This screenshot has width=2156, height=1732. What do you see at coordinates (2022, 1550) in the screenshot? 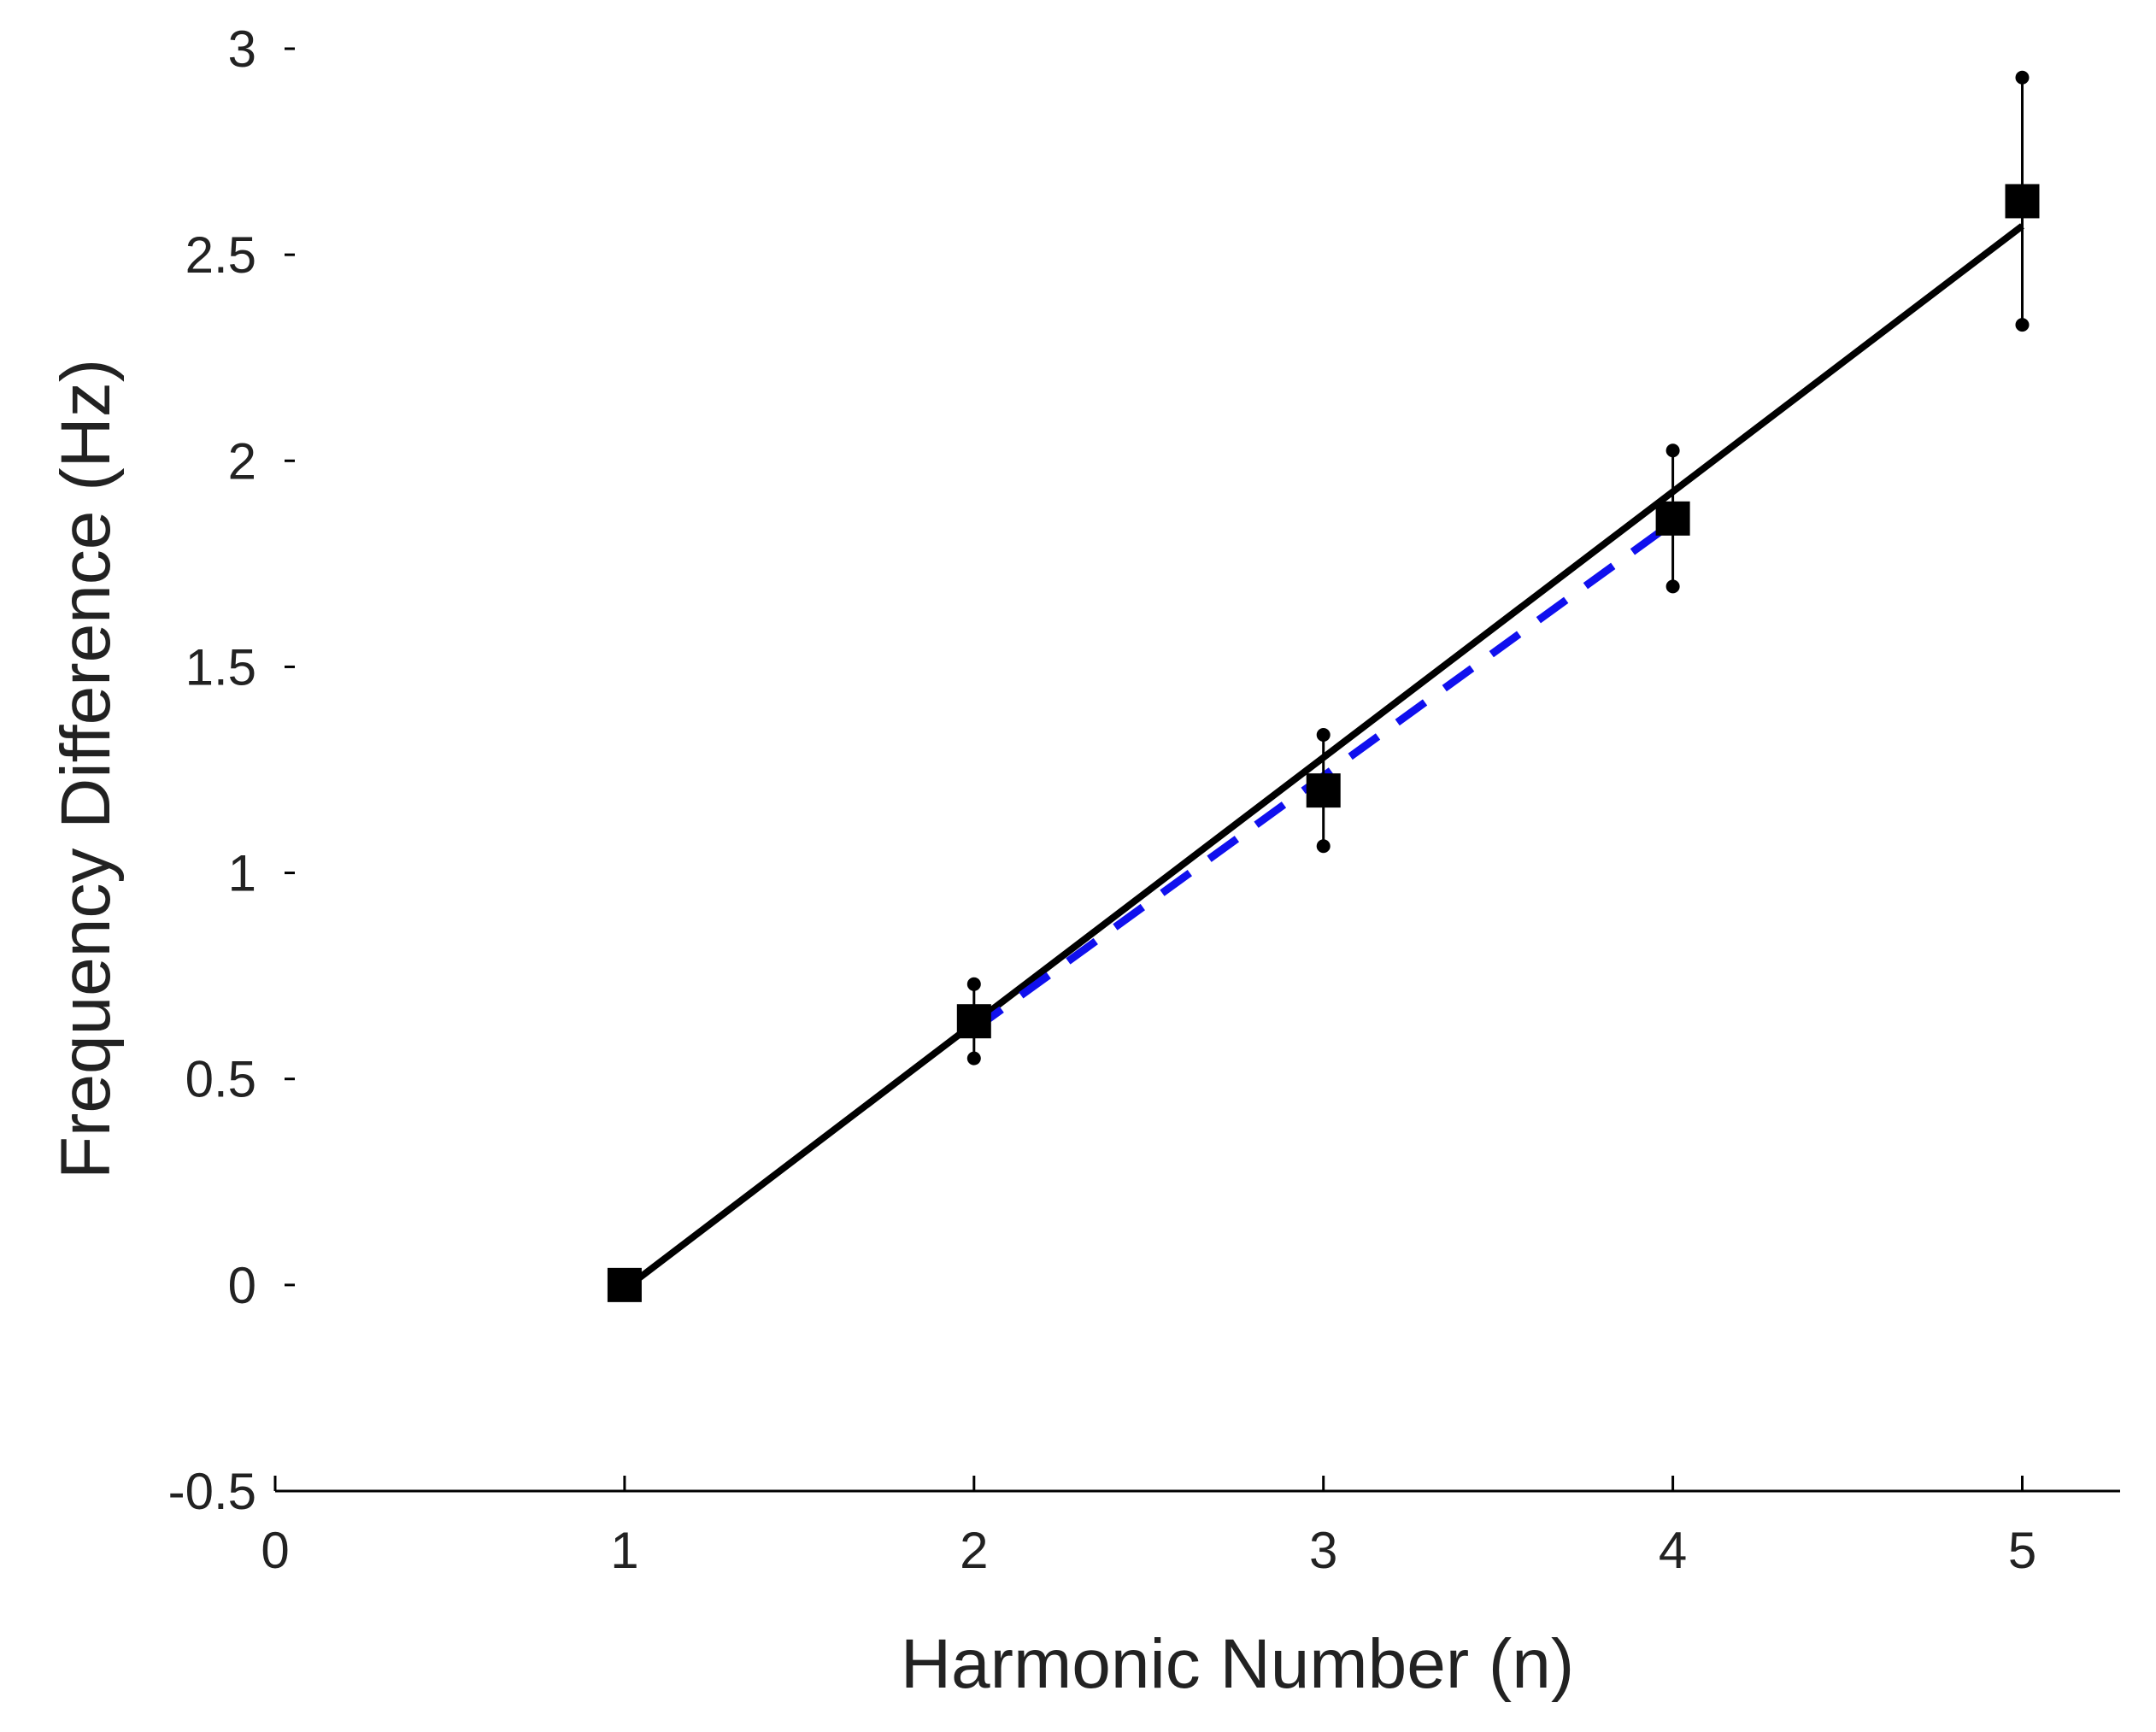
I see `x-tick-label: 5` at bounding box center [2022, 1550].